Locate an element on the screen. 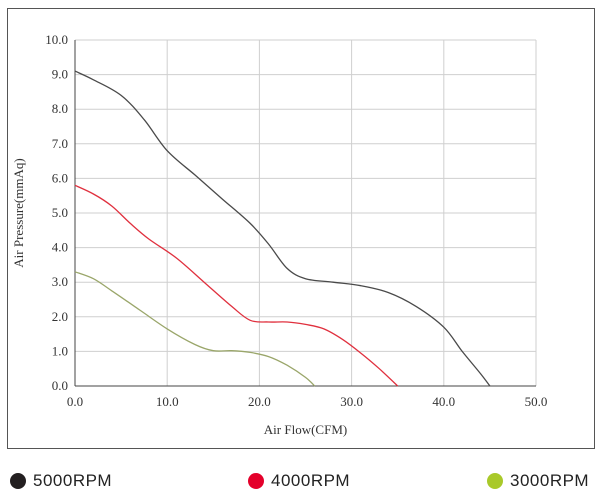 Image resolution: width=601 pixels, height=500 pixels. y-tick-label: 1.0 is located at coordinates (60, 350).